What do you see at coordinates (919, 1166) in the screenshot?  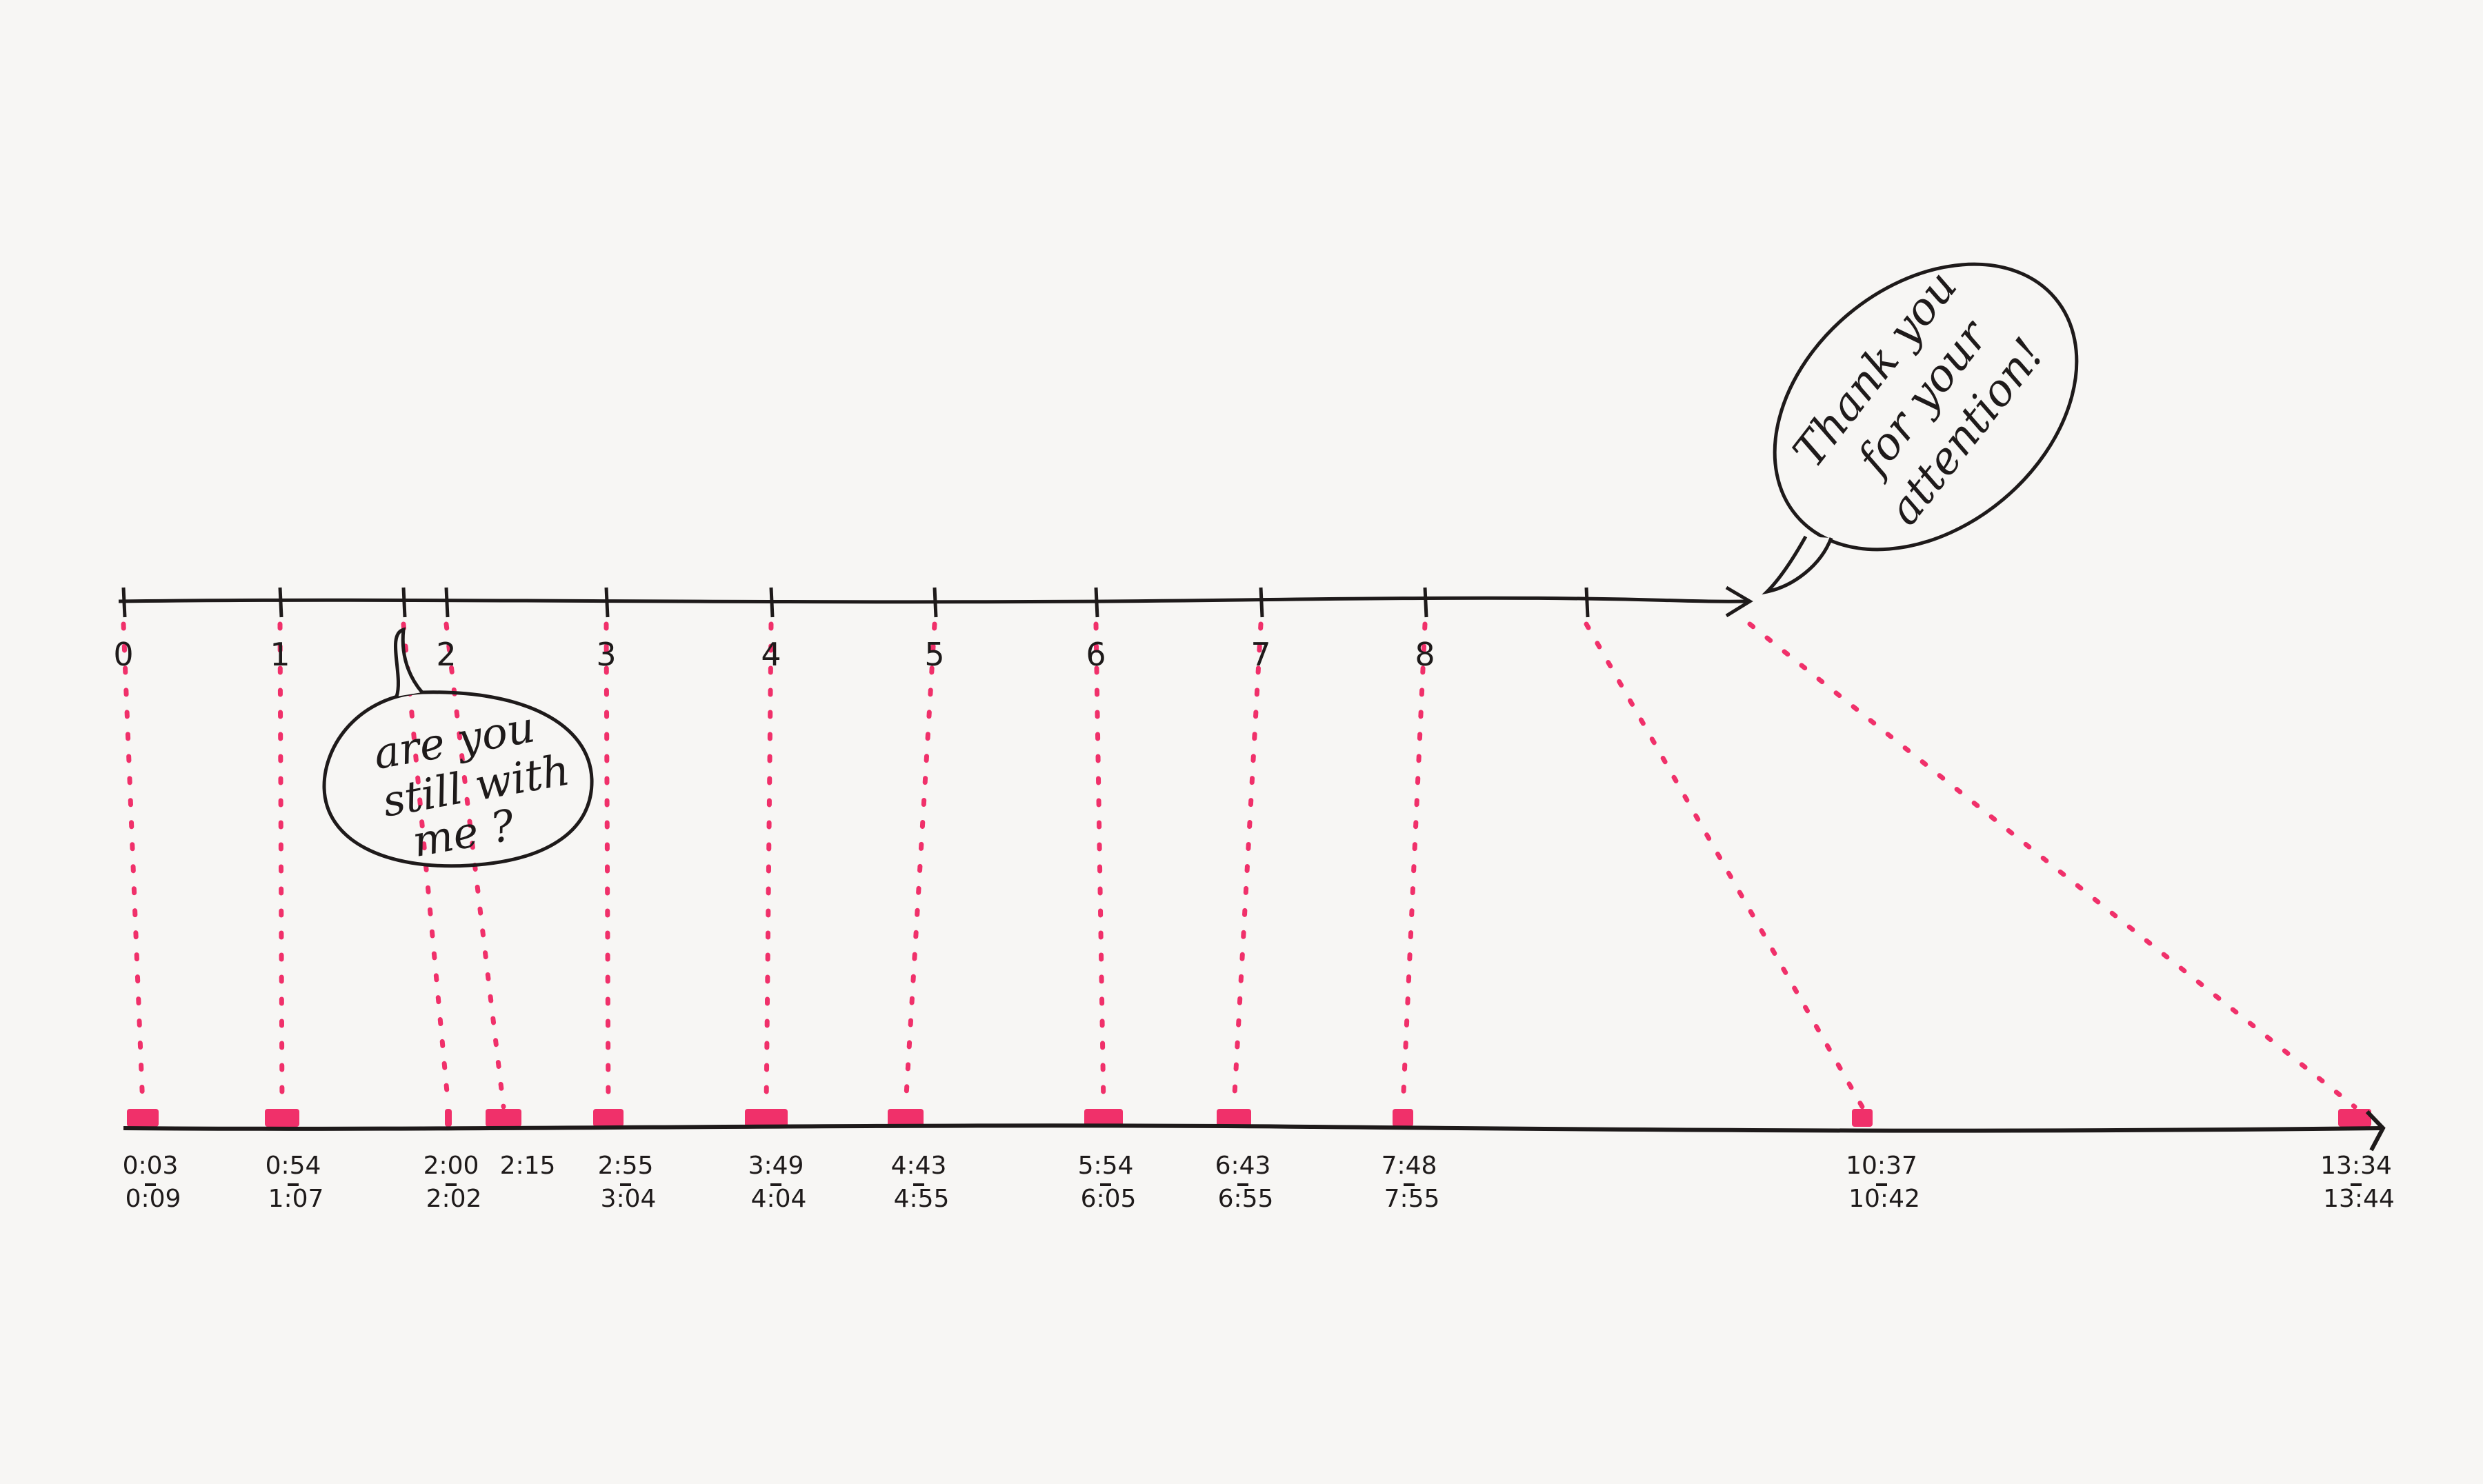 I see `time-start: 4:43` at bounding box center [919, 1166].